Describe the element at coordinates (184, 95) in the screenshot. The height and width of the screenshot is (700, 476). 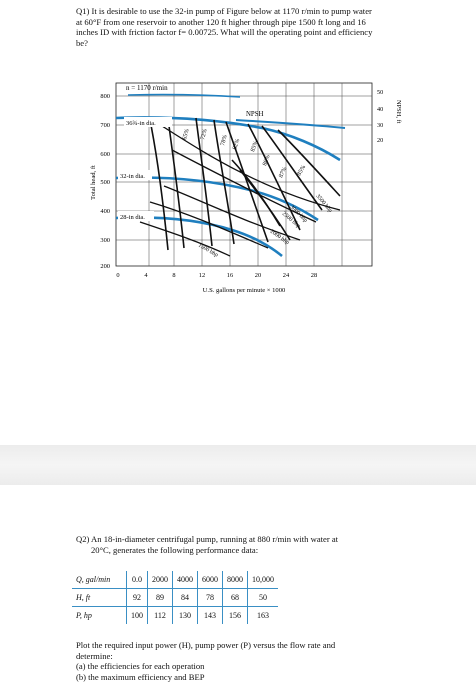
I see `speed-reference-line` at that location.